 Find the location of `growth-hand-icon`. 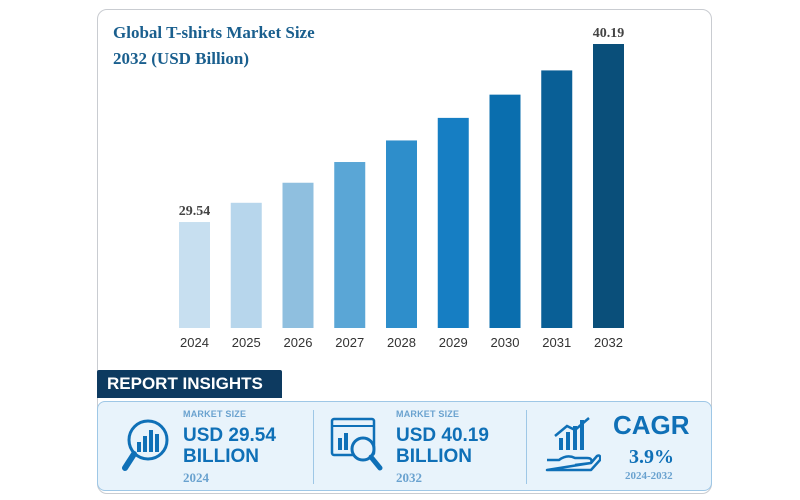

growth-hand-icon is located at coordinates (573, 444).